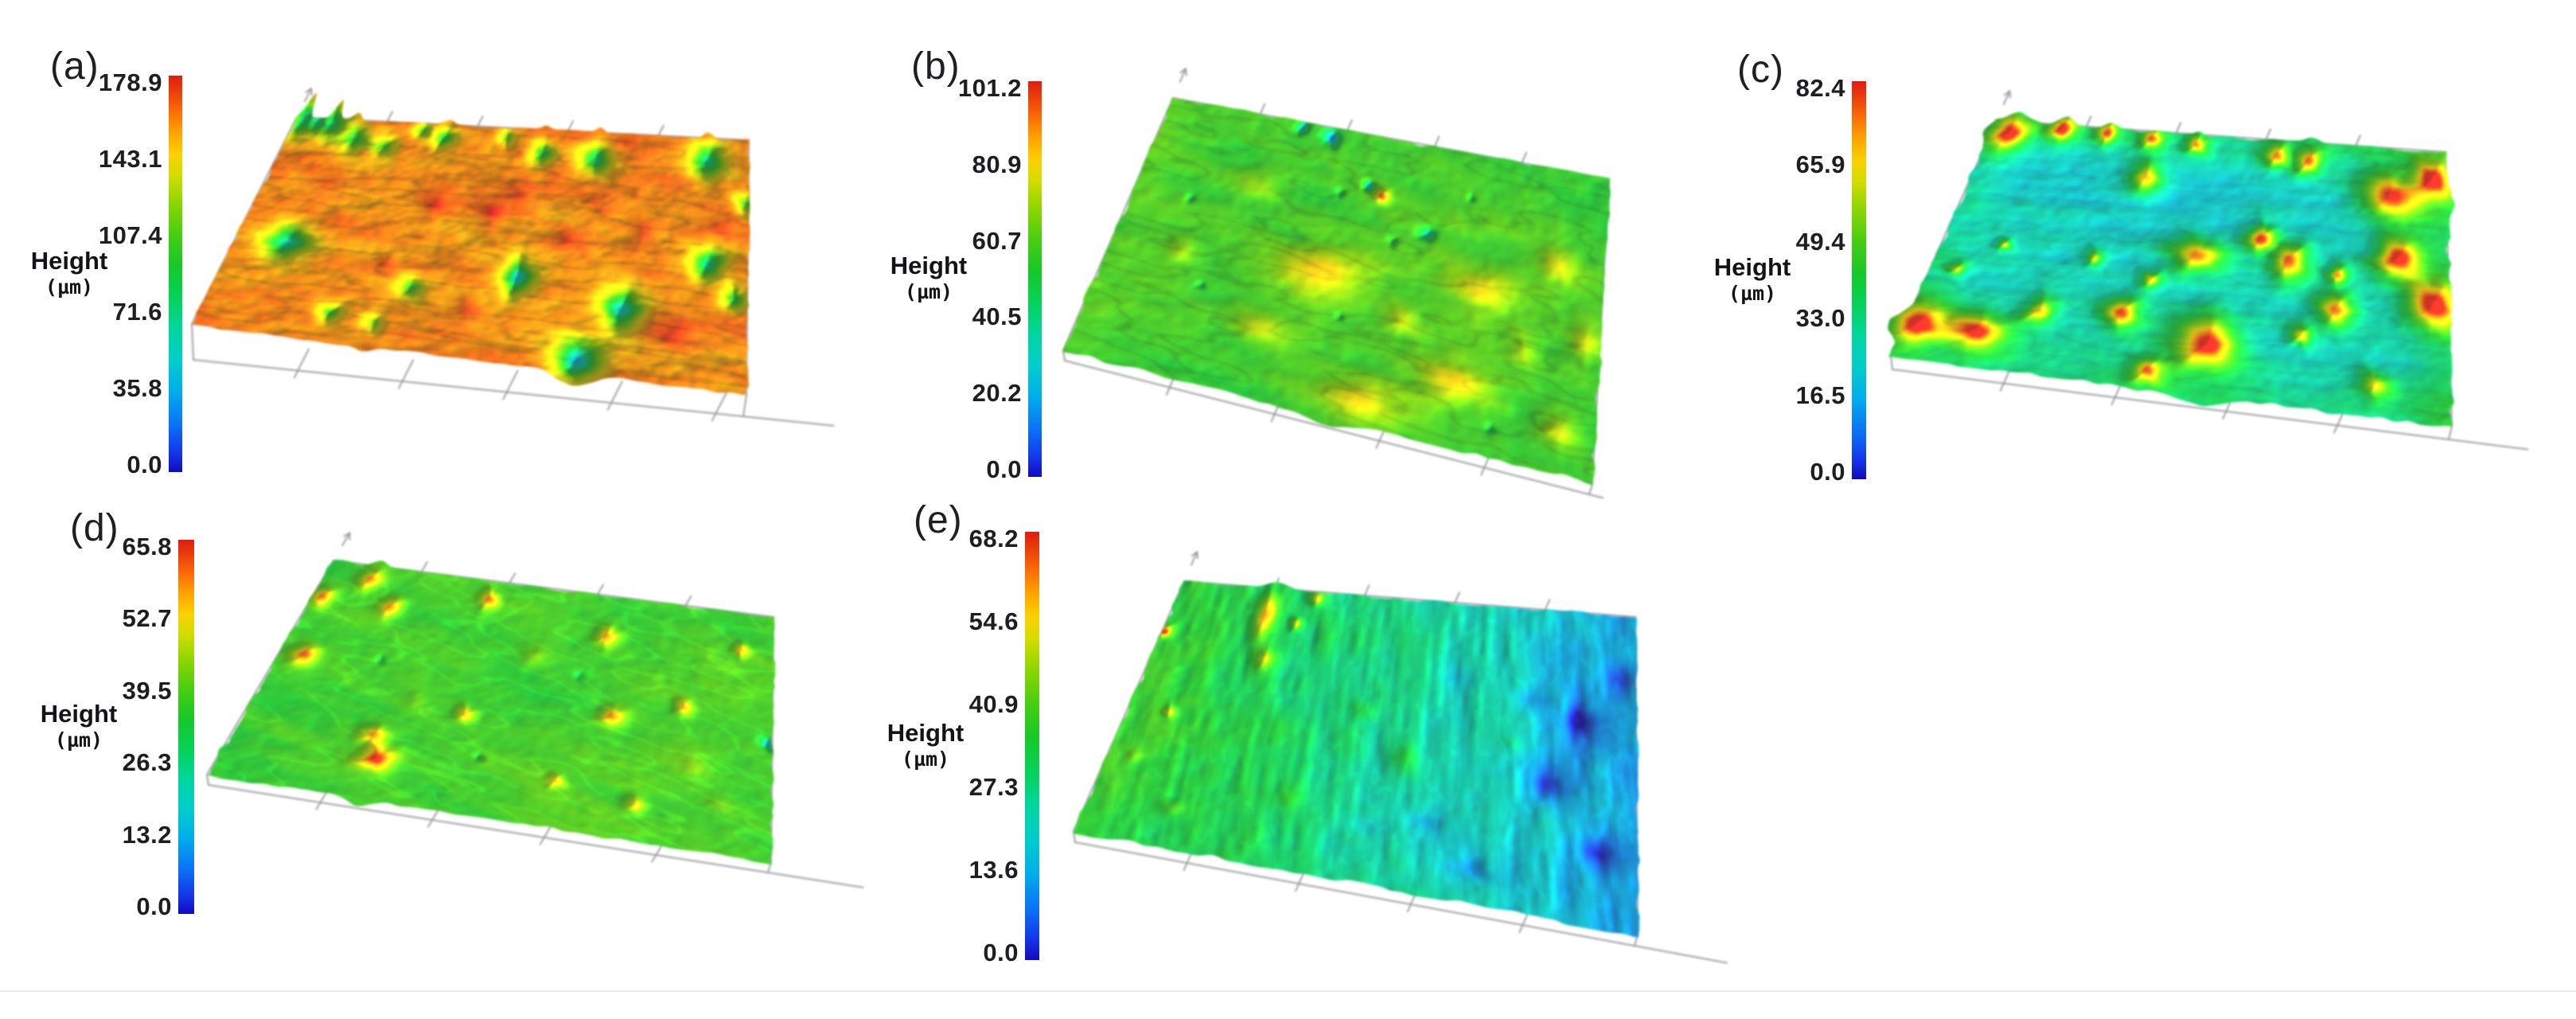 This screenshot has height=1019, width=2576. What do you see at coordinates (997, 164) in the screenshot?
I see `colorbar-tick-label: 80.9` at bounding box center [997, 164].